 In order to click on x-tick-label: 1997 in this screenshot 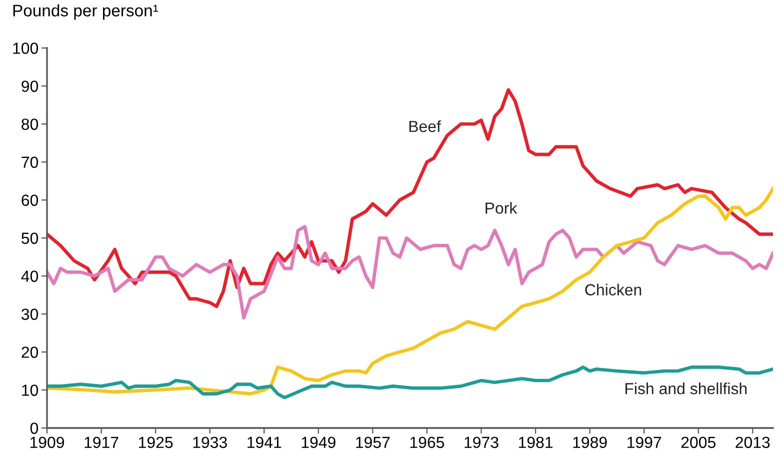, I will do `click(645, 442)`.